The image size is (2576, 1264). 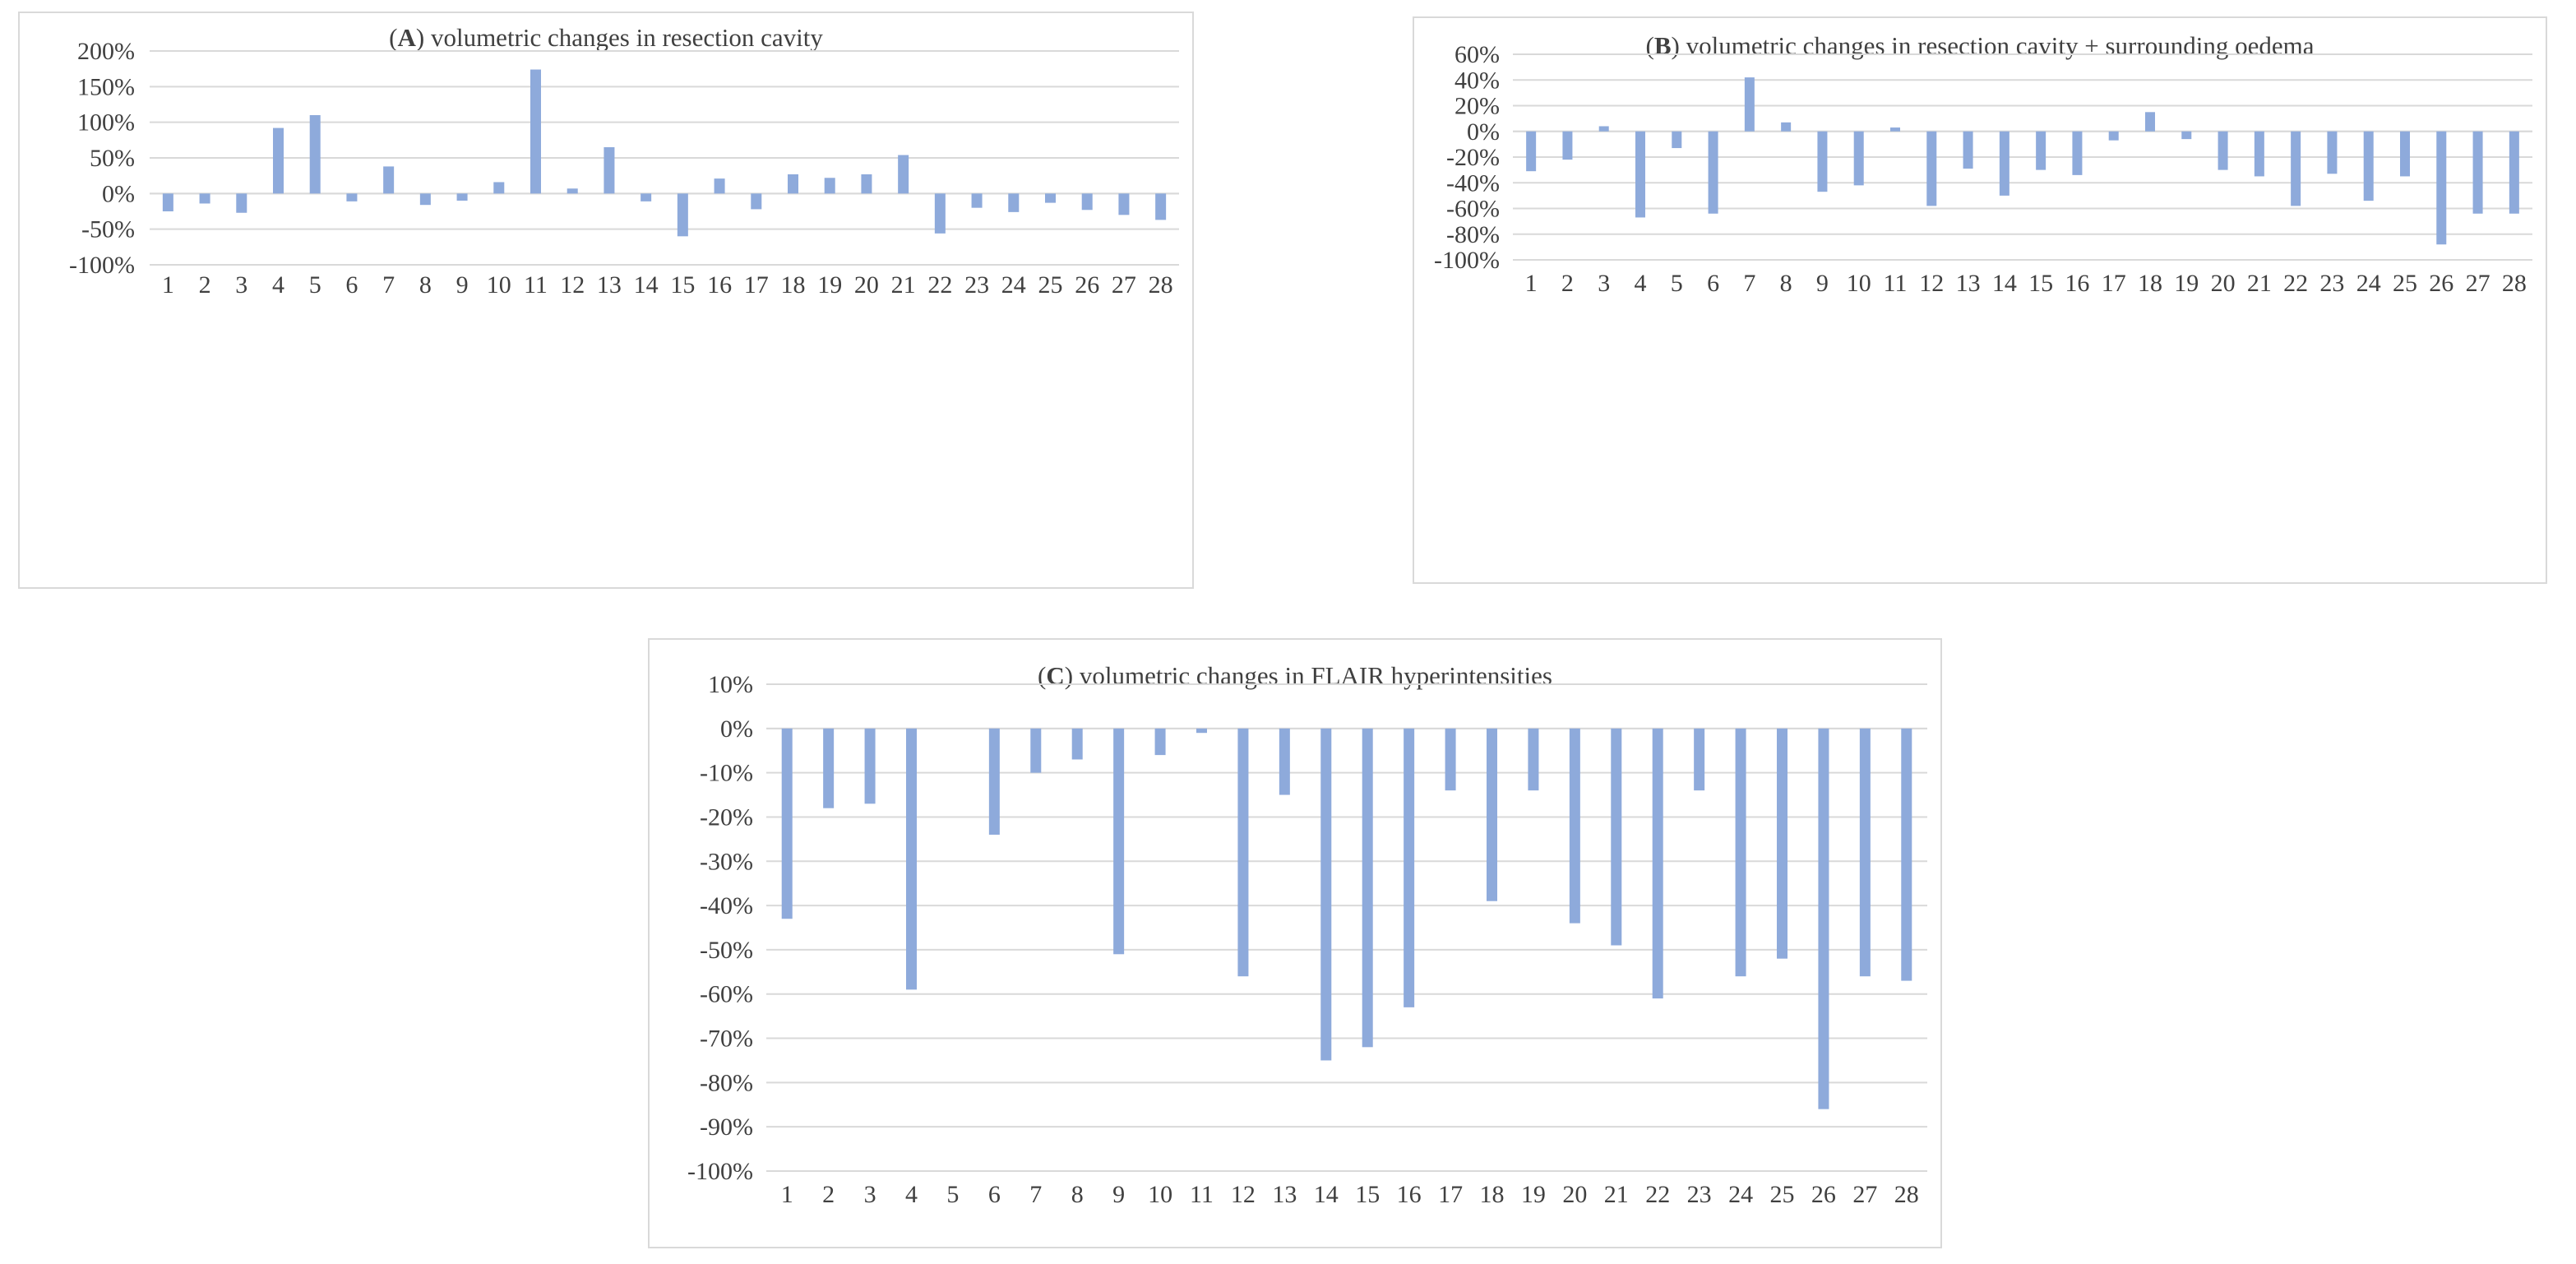 I want to click on chart-c-xtick-label: 11, so click(x=1202, y=1194).